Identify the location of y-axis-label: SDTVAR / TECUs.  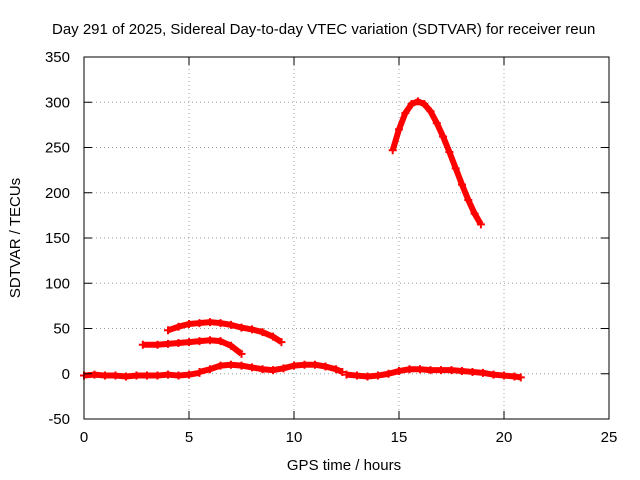
(15, 238).